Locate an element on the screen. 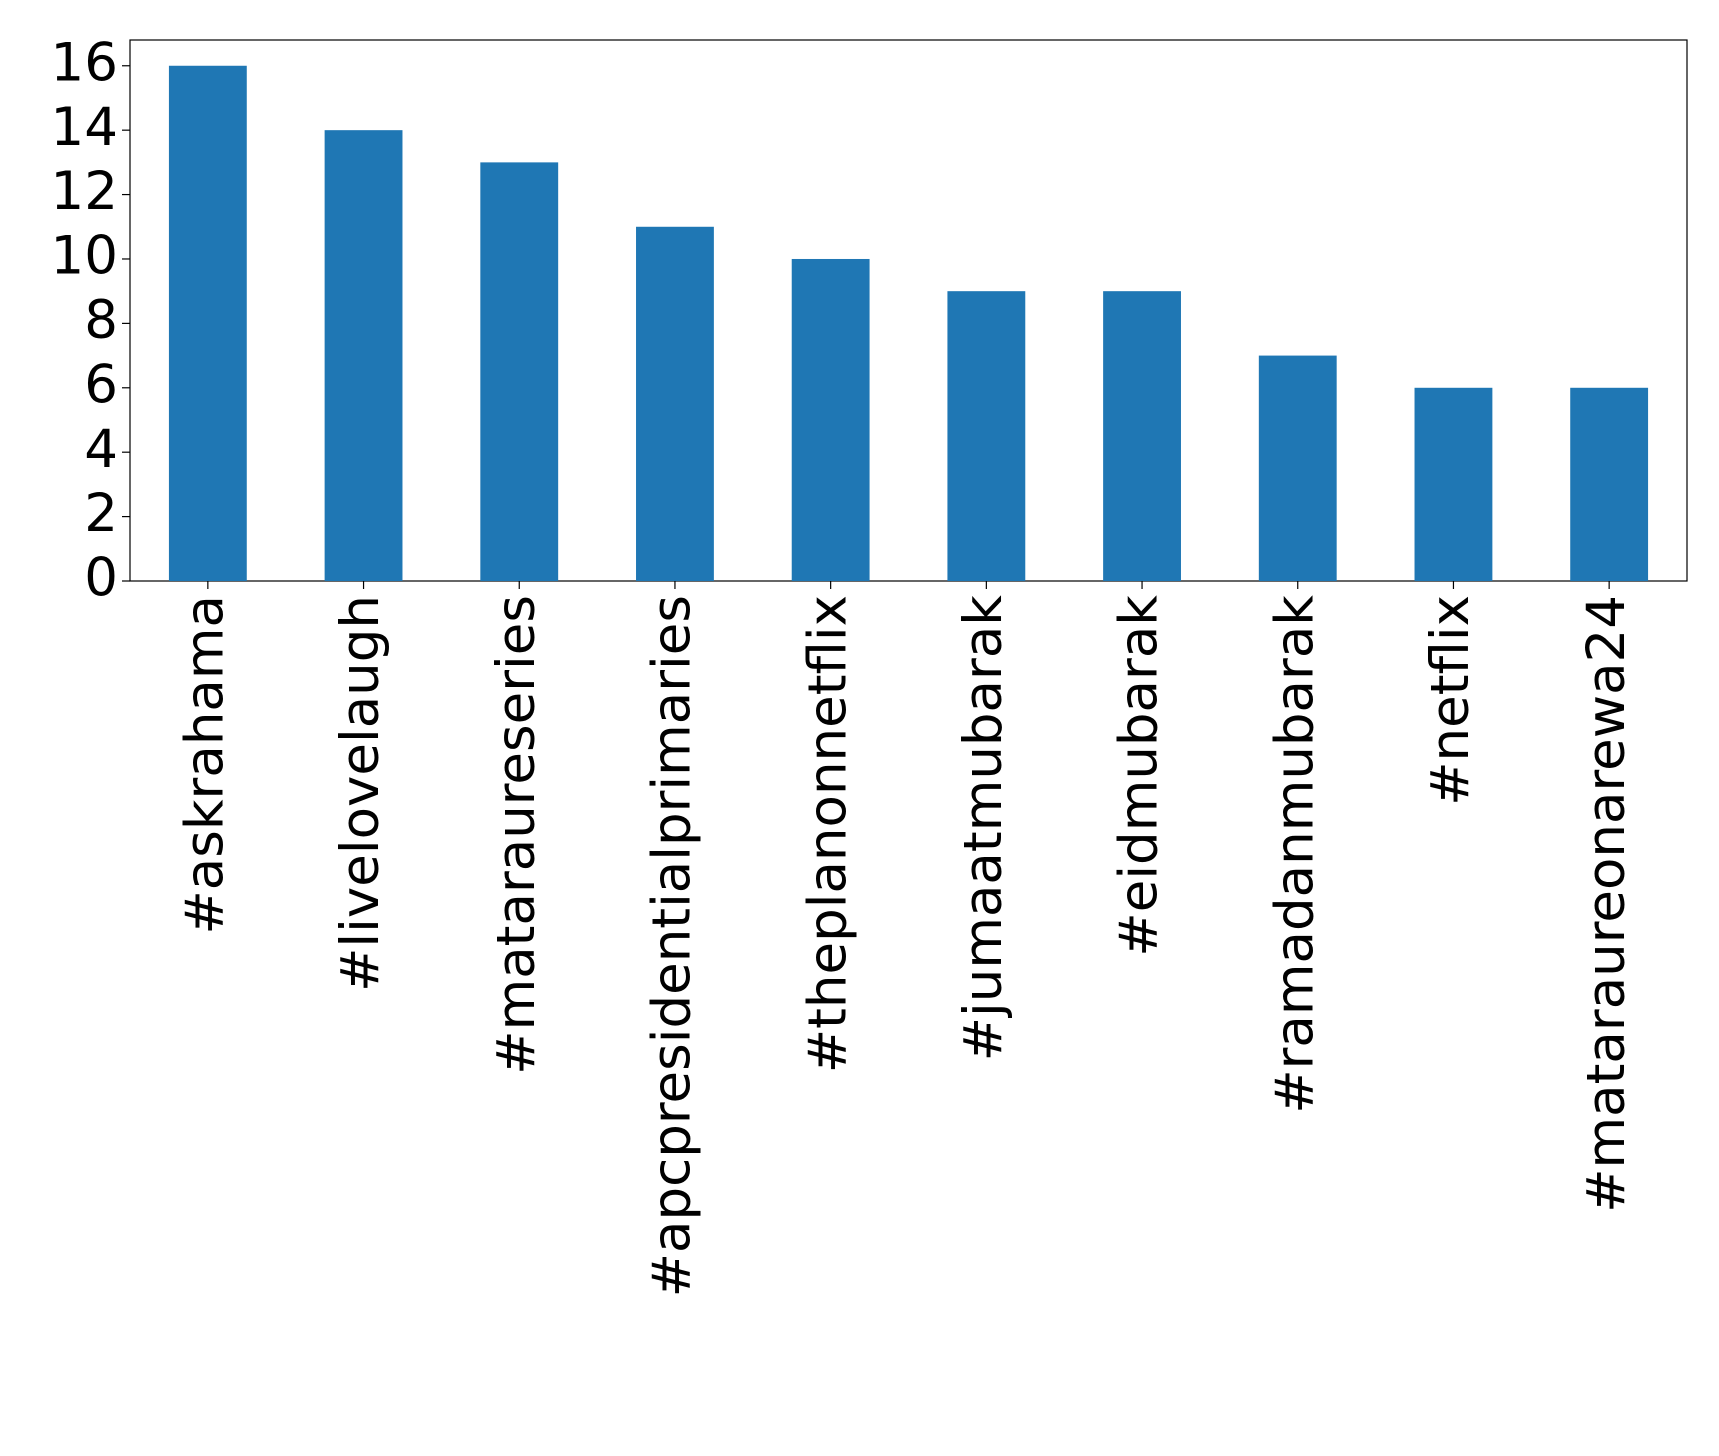 The height and width of the screenshot is (1456, 1719). x-tick-label: #jumaatmubarak is located at coordinates (983, 828).